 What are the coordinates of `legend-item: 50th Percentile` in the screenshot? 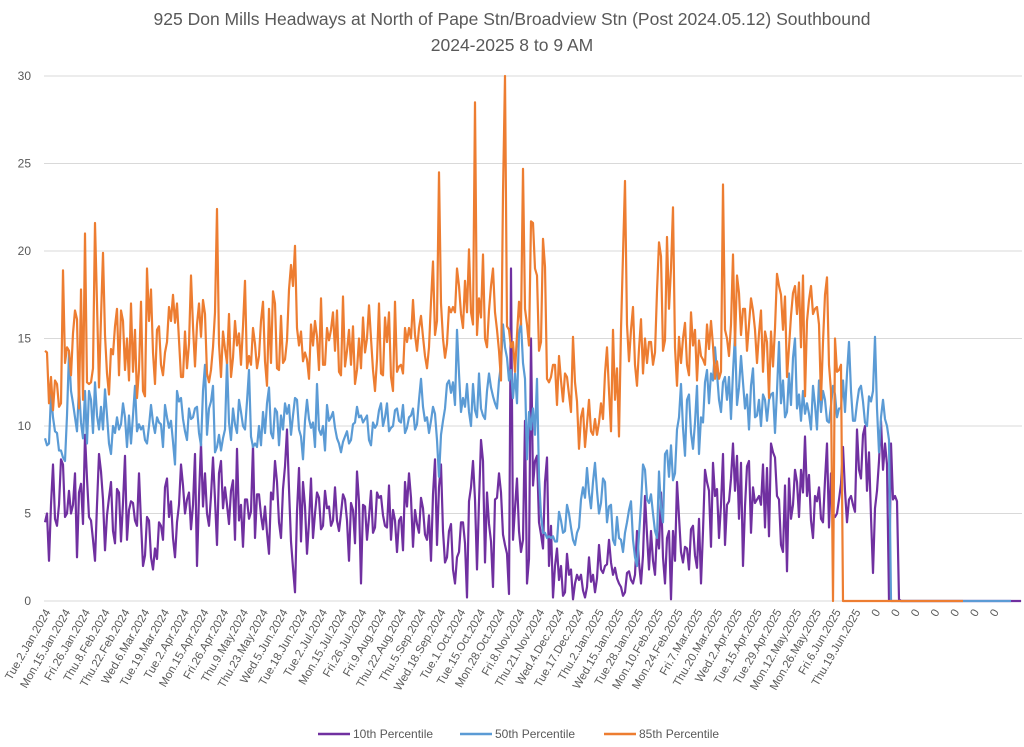 It's located at (517, 734).